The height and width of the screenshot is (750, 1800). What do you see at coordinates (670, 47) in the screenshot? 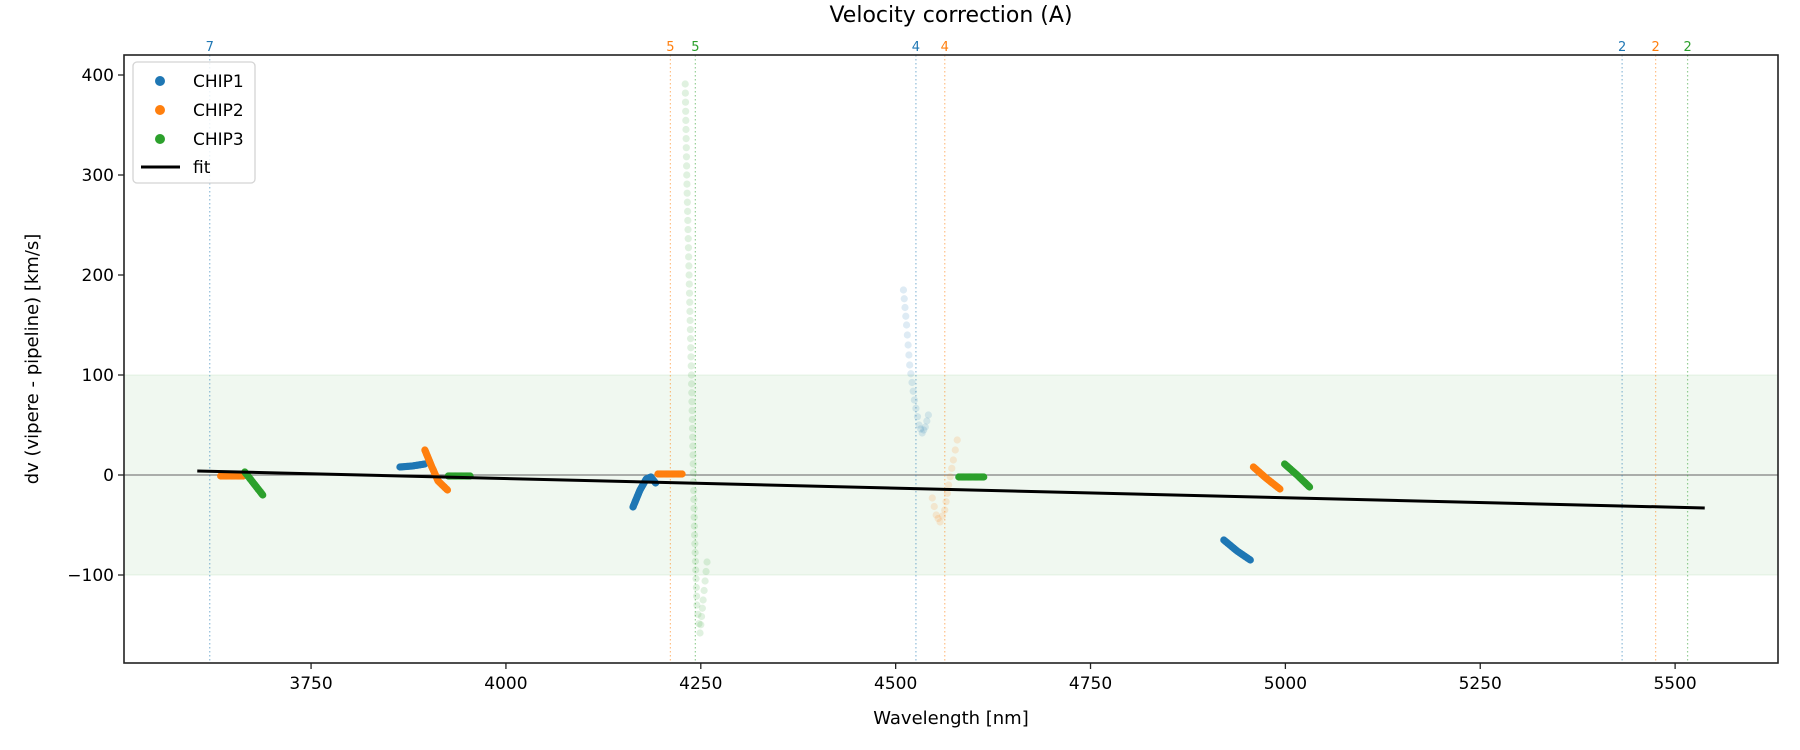
I see `order-marker-label: 5` at bounding box center [670, 47].